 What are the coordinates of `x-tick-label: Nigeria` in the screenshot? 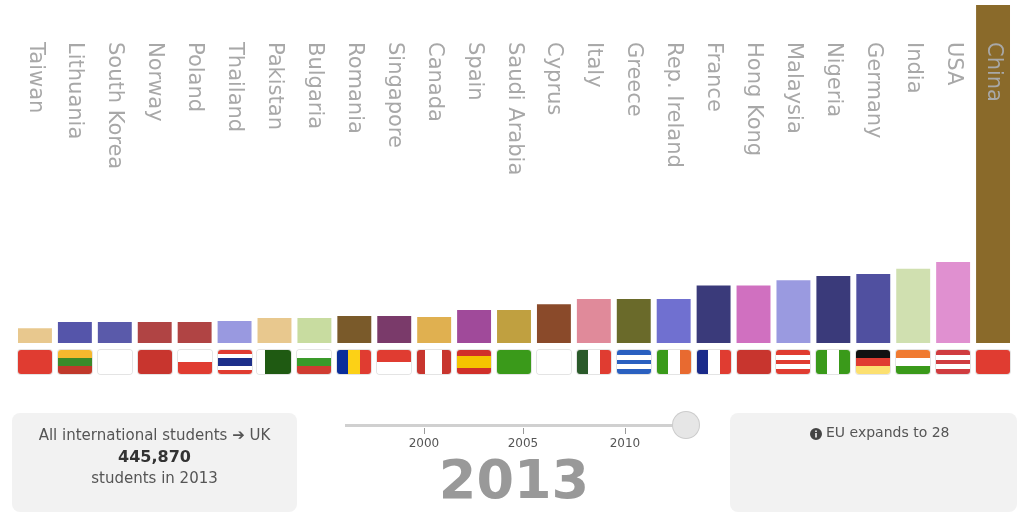 It's located at (834, 80).